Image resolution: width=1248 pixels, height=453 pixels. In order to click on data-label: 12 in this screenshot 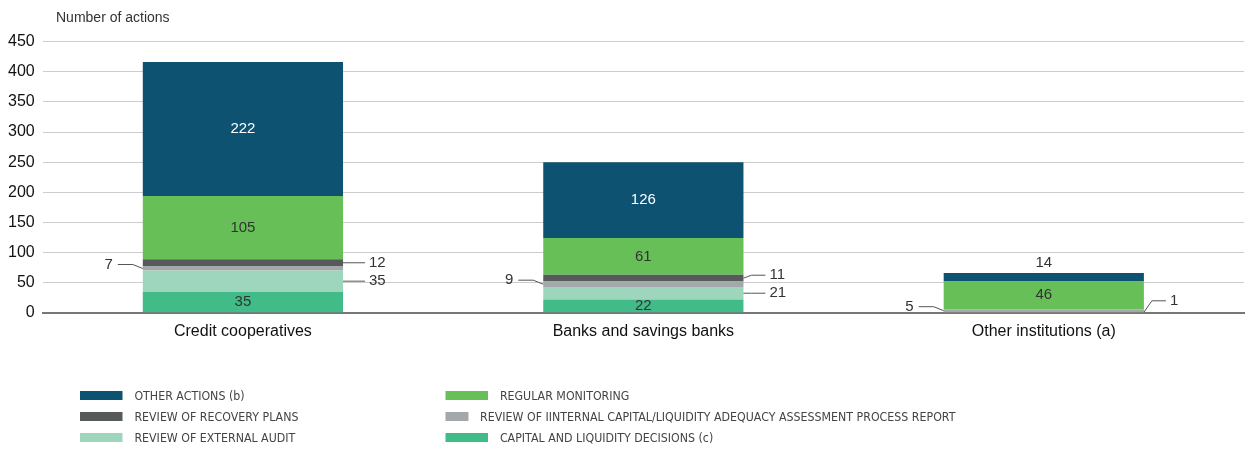, I will do `click(377, 261)`.